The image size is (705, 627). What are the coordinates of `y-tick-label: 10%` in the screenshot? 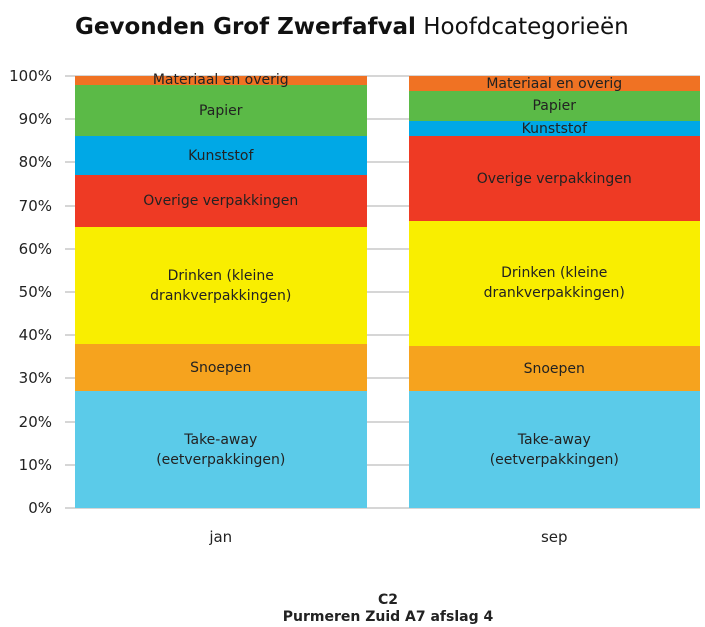 It's located at (35, 464).